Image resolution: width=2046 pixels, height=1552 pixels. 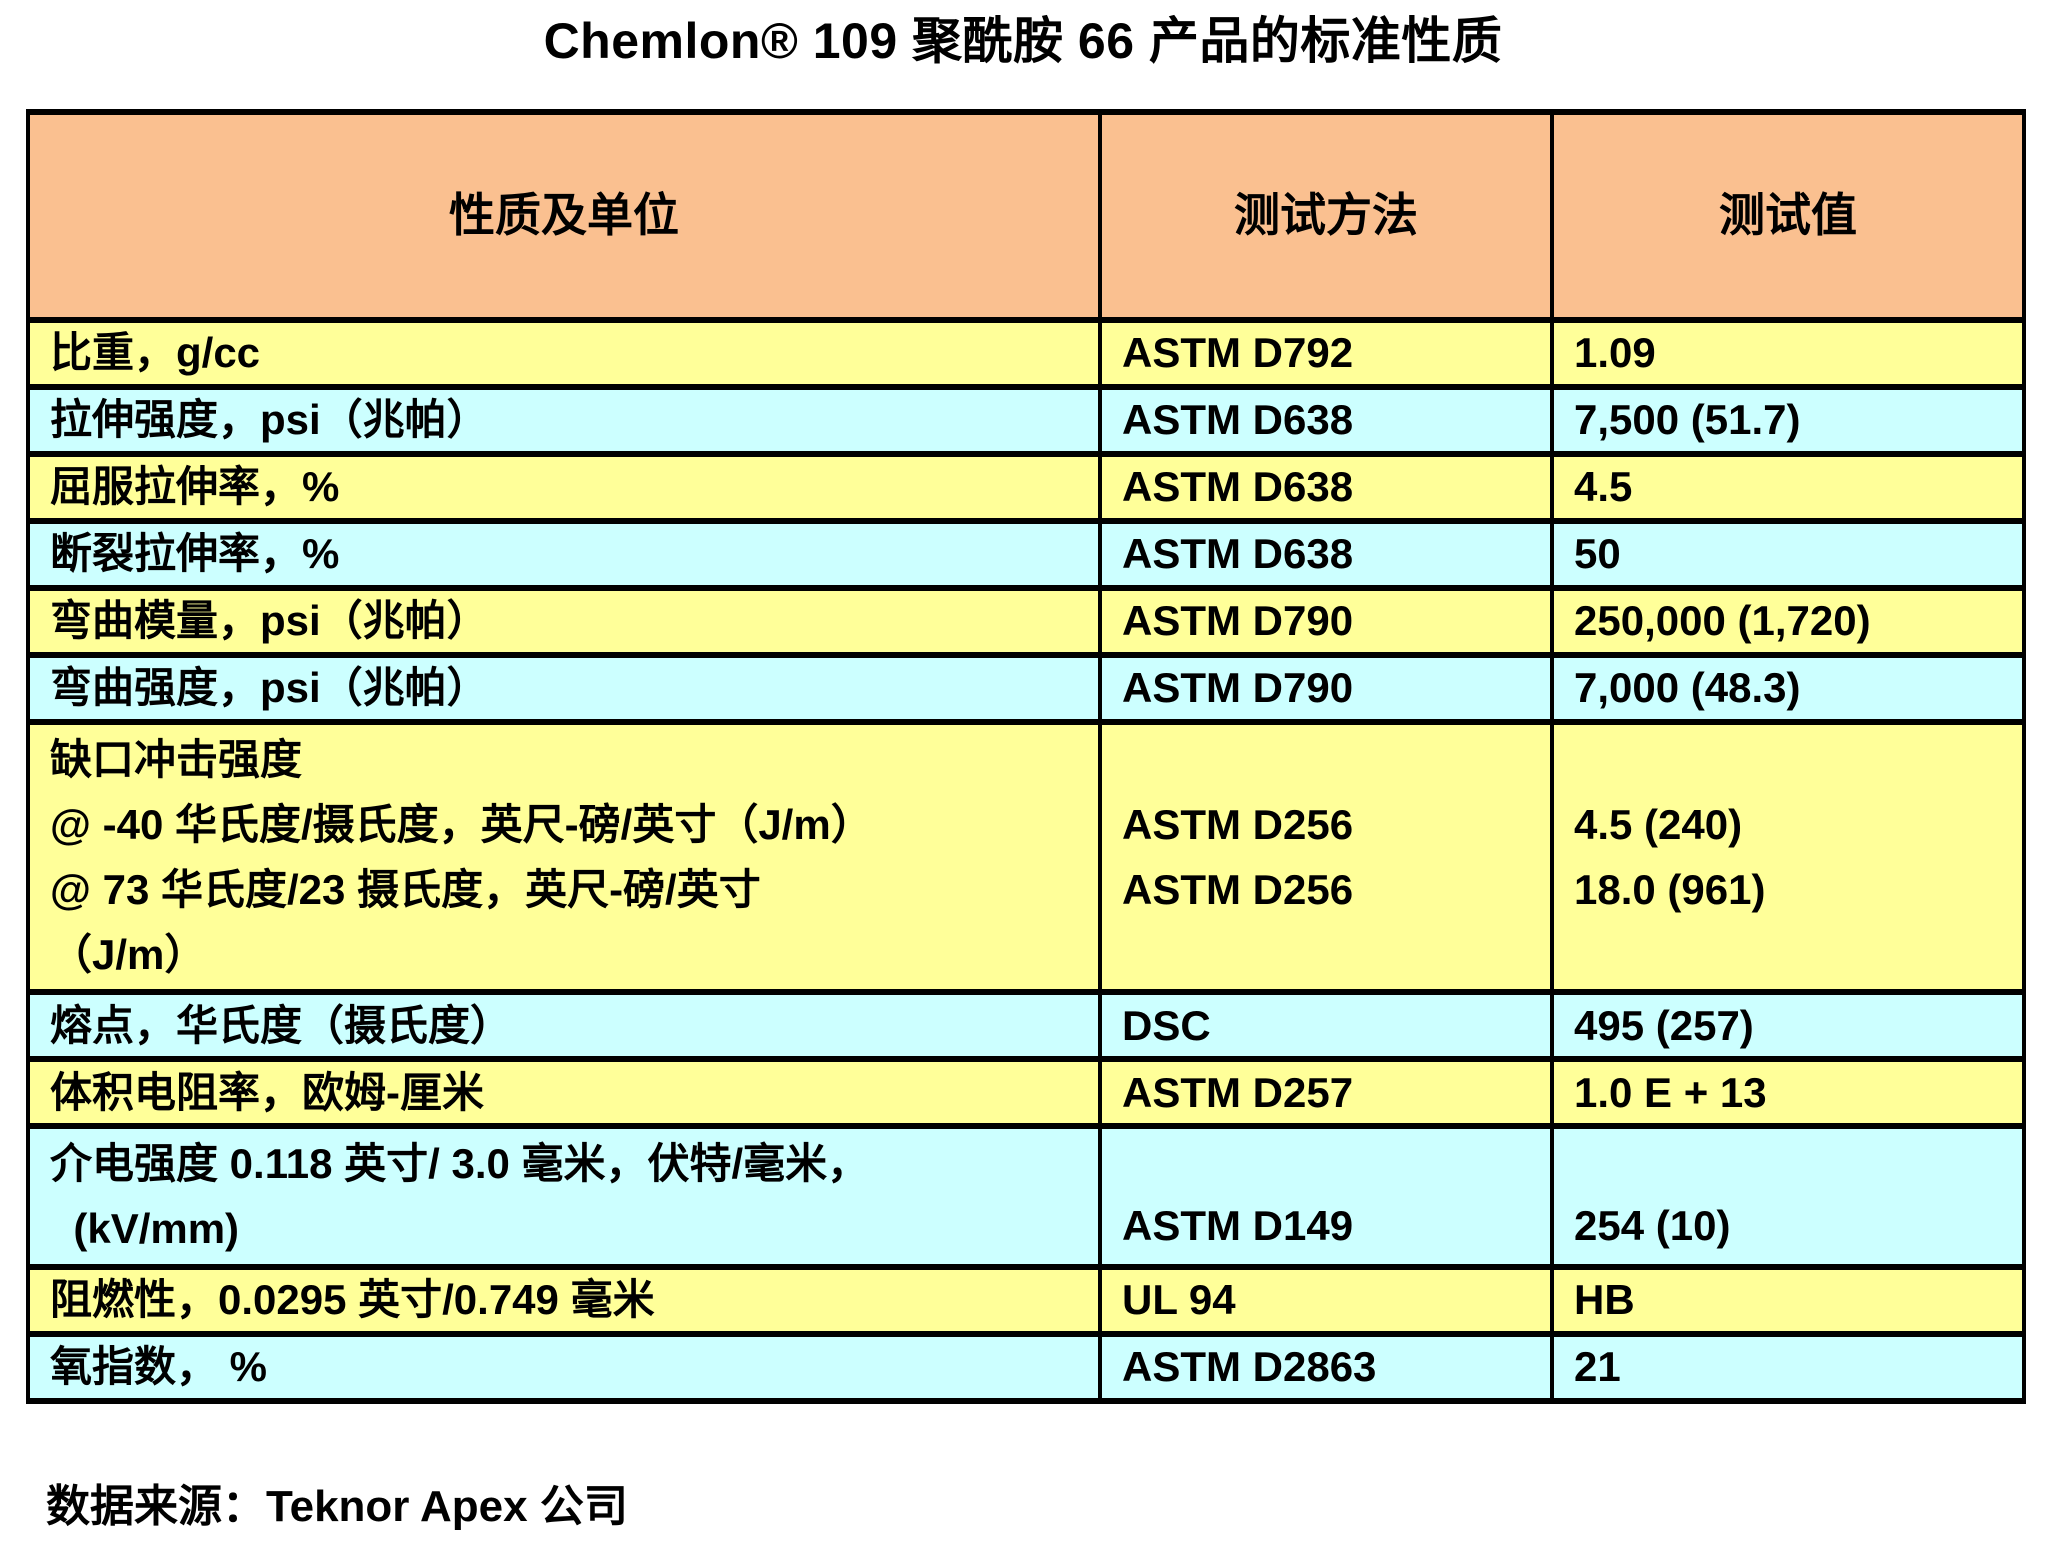 I want to click on table-row: 断裂拉伸率，% ASTM D638 50, so click(x=1026, y=554).